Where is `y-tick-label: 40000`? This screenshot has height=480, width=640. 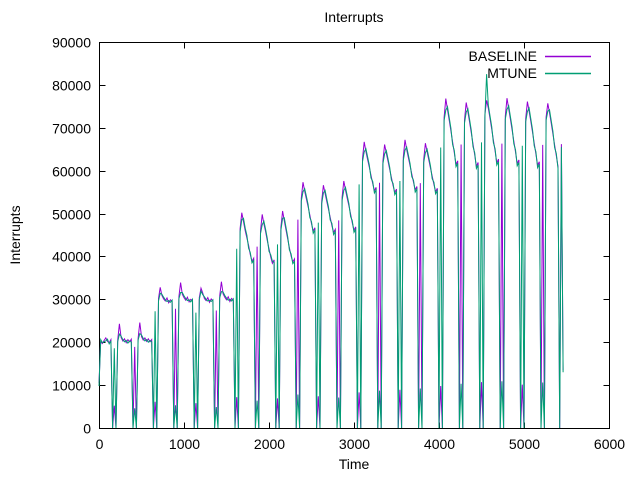
y-tick-label: 40000 is located at coordinates (71, 257).